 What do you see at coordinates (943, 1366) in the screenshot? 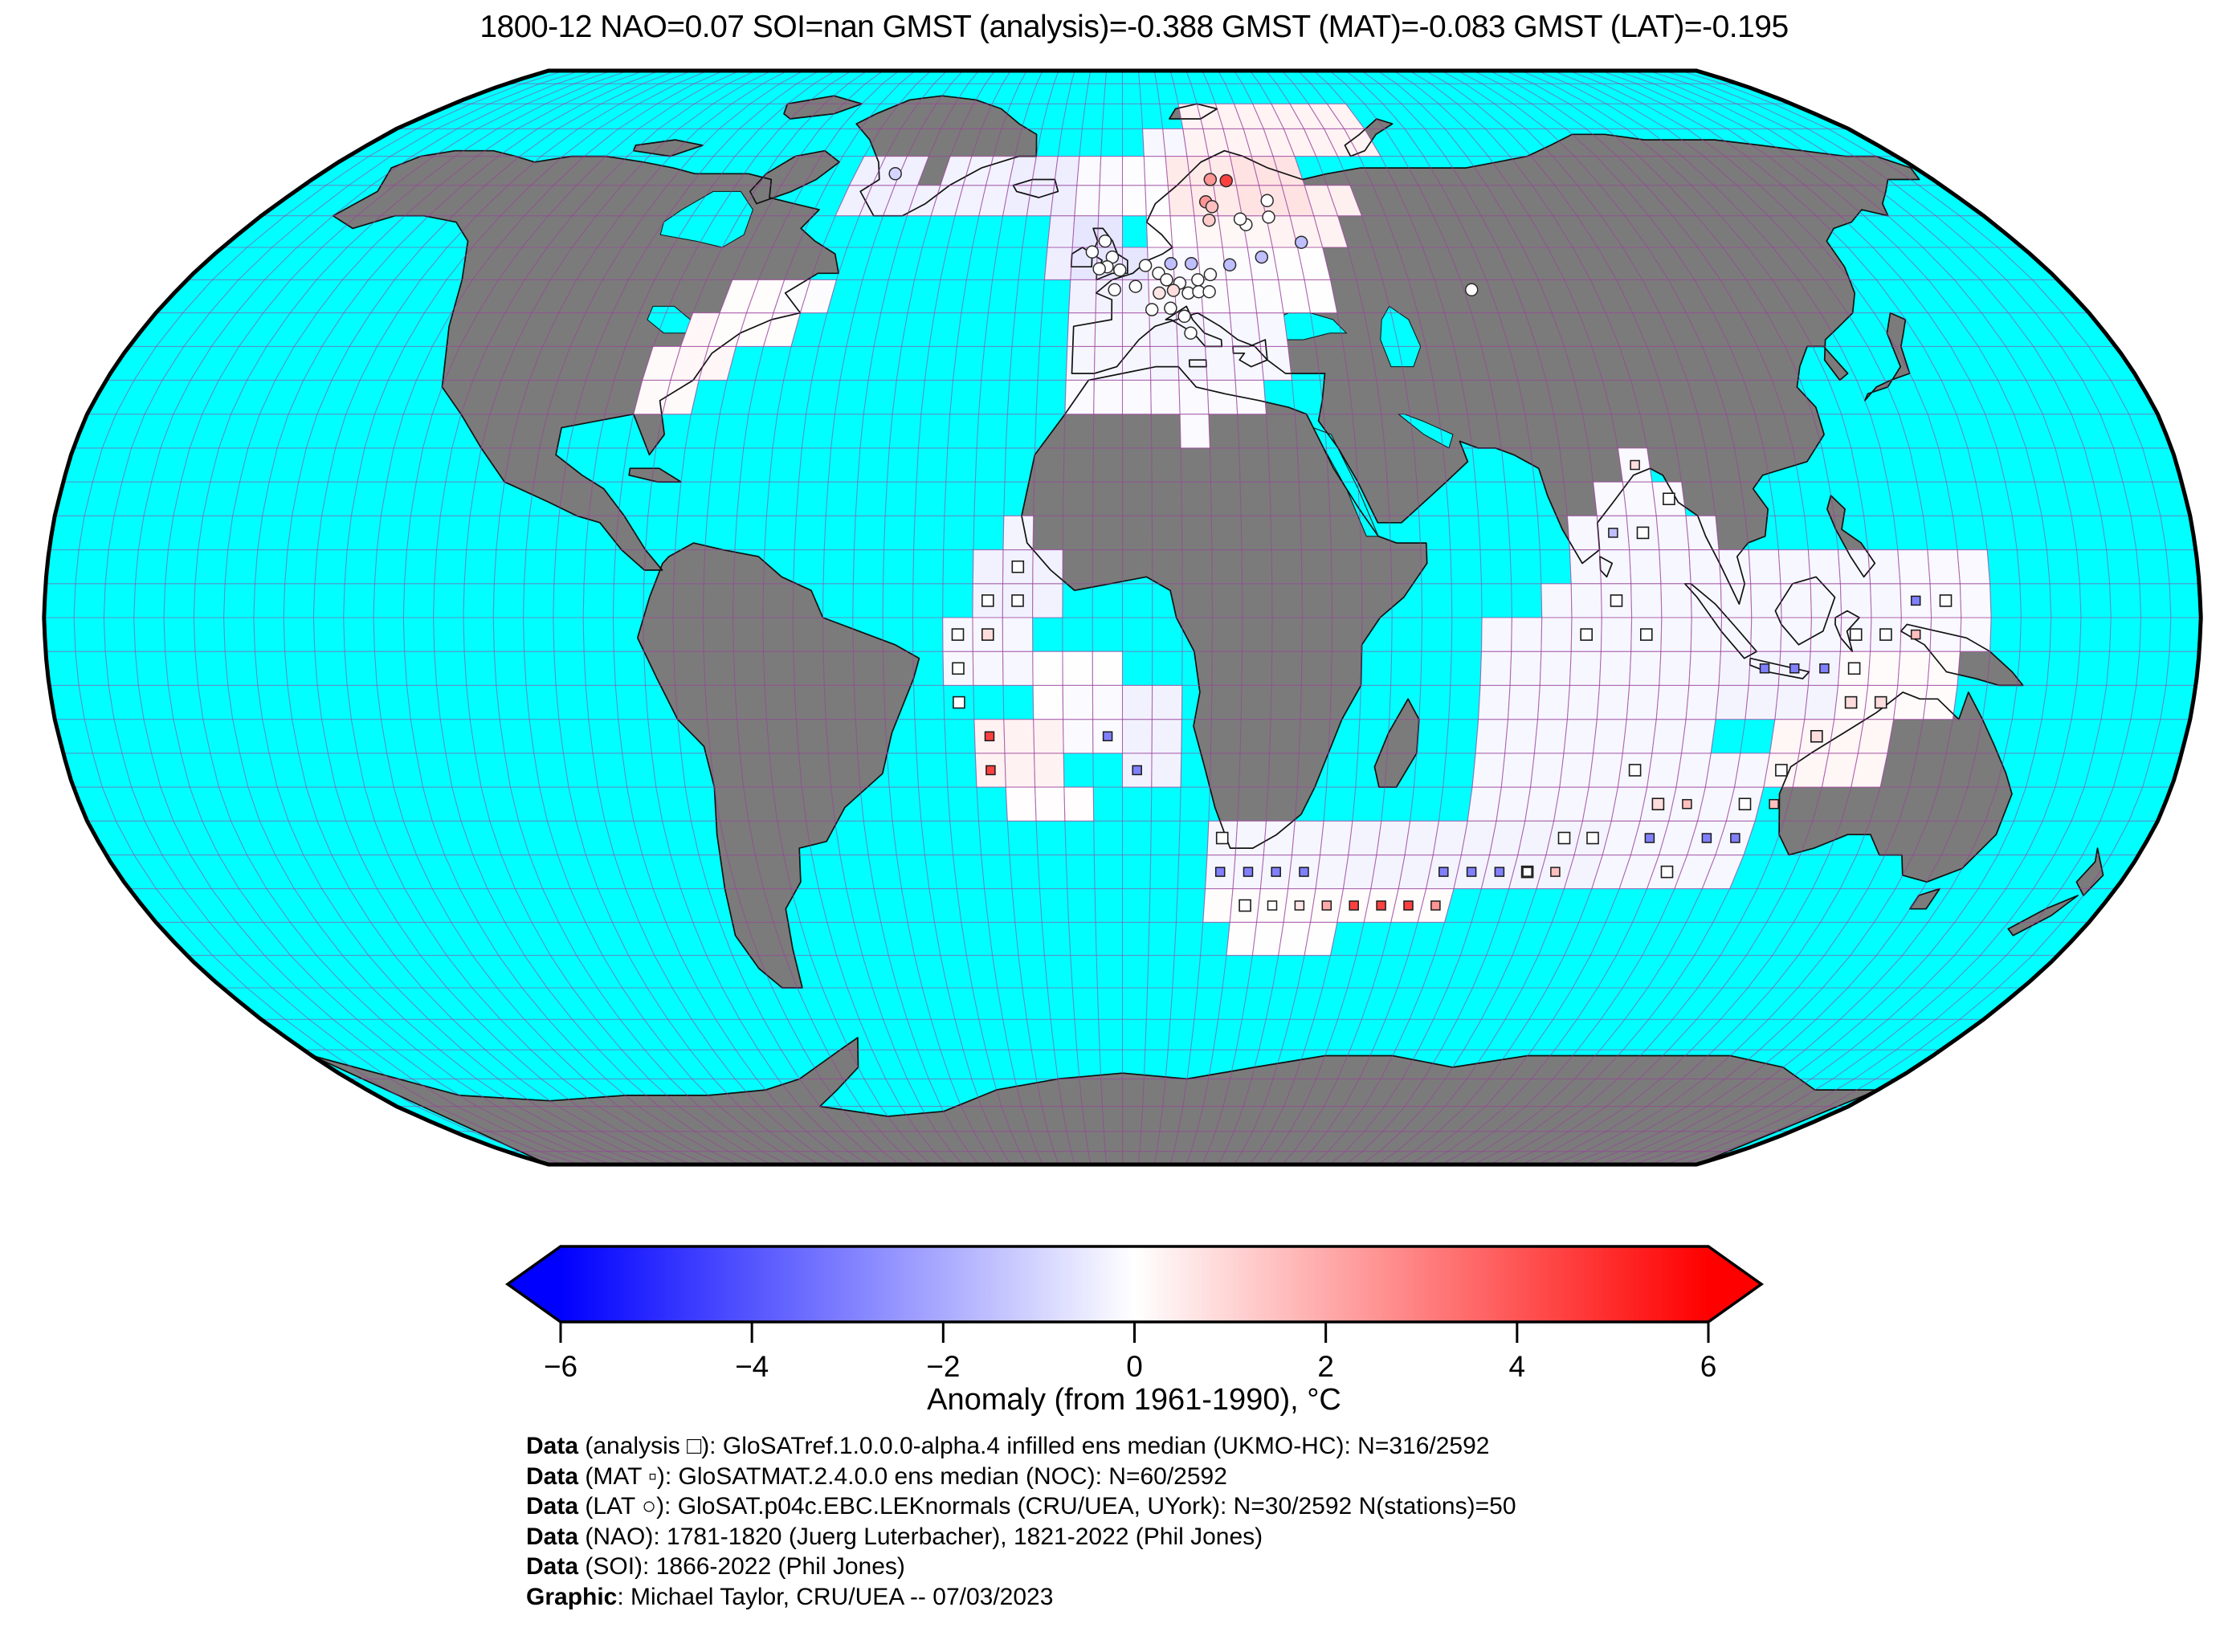
I see `colorbar-tick-label: −2` at bounding box center [943, 1366].